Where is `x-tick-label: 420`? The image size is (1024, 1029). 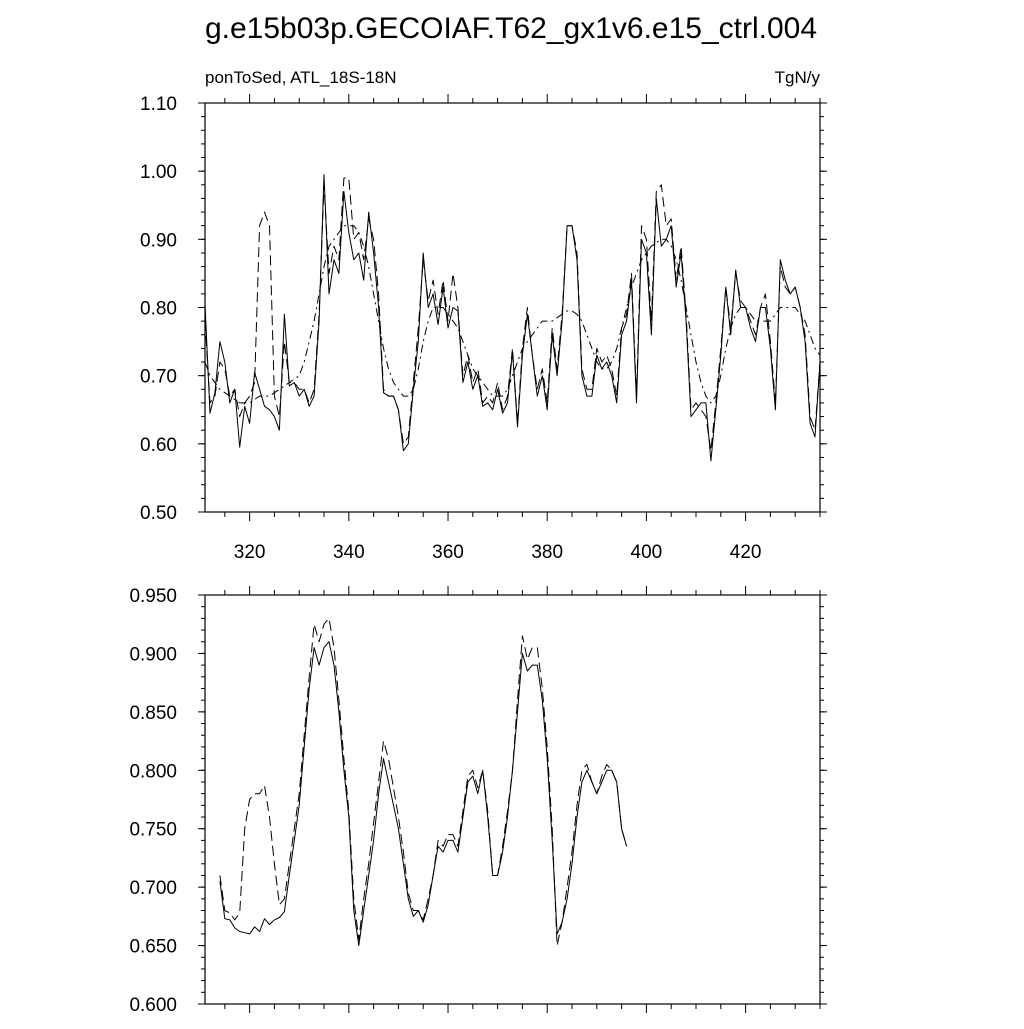
x-tick-label: 420 is located at coordinates (746, 552).